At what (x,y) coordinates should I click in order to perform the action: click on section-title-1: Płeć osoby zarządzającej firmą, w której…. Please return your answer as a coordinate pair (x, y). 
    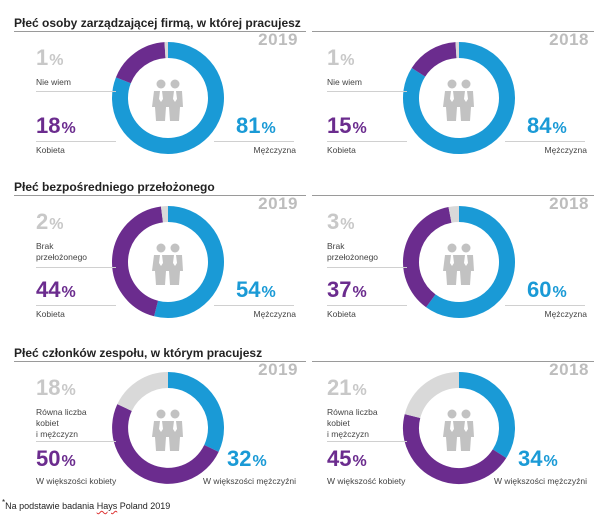
    Looking at the image, I should click on (157, 23).